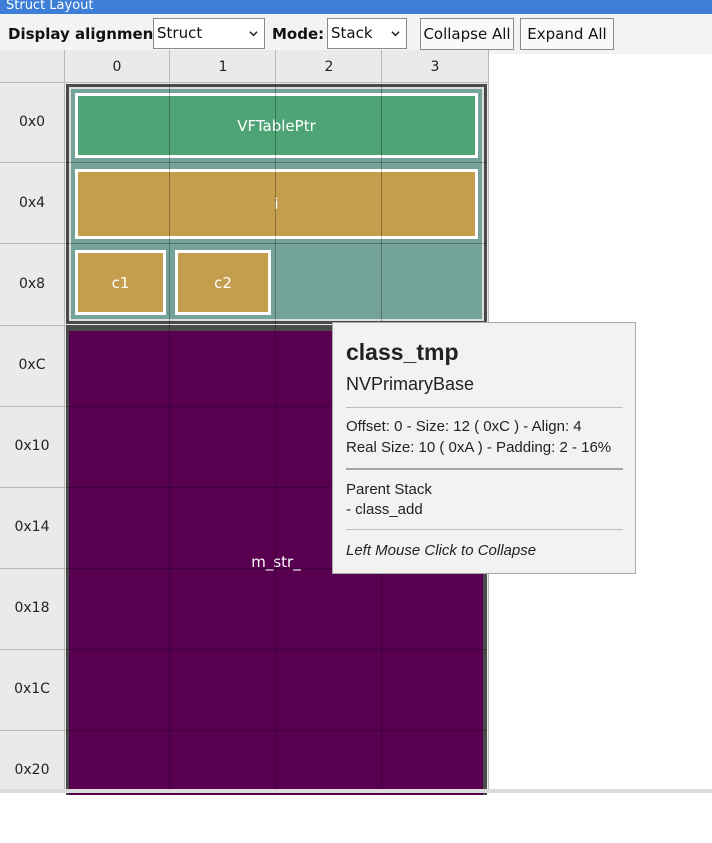 This screenshot has width=712, height=843. I want to click on alignment-select: Struct, so click(209, 33).